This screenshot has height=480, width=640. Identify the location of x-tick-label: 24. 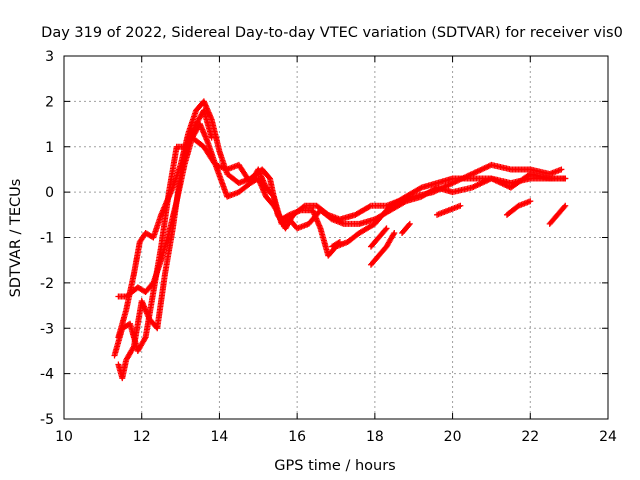
(608, 437).